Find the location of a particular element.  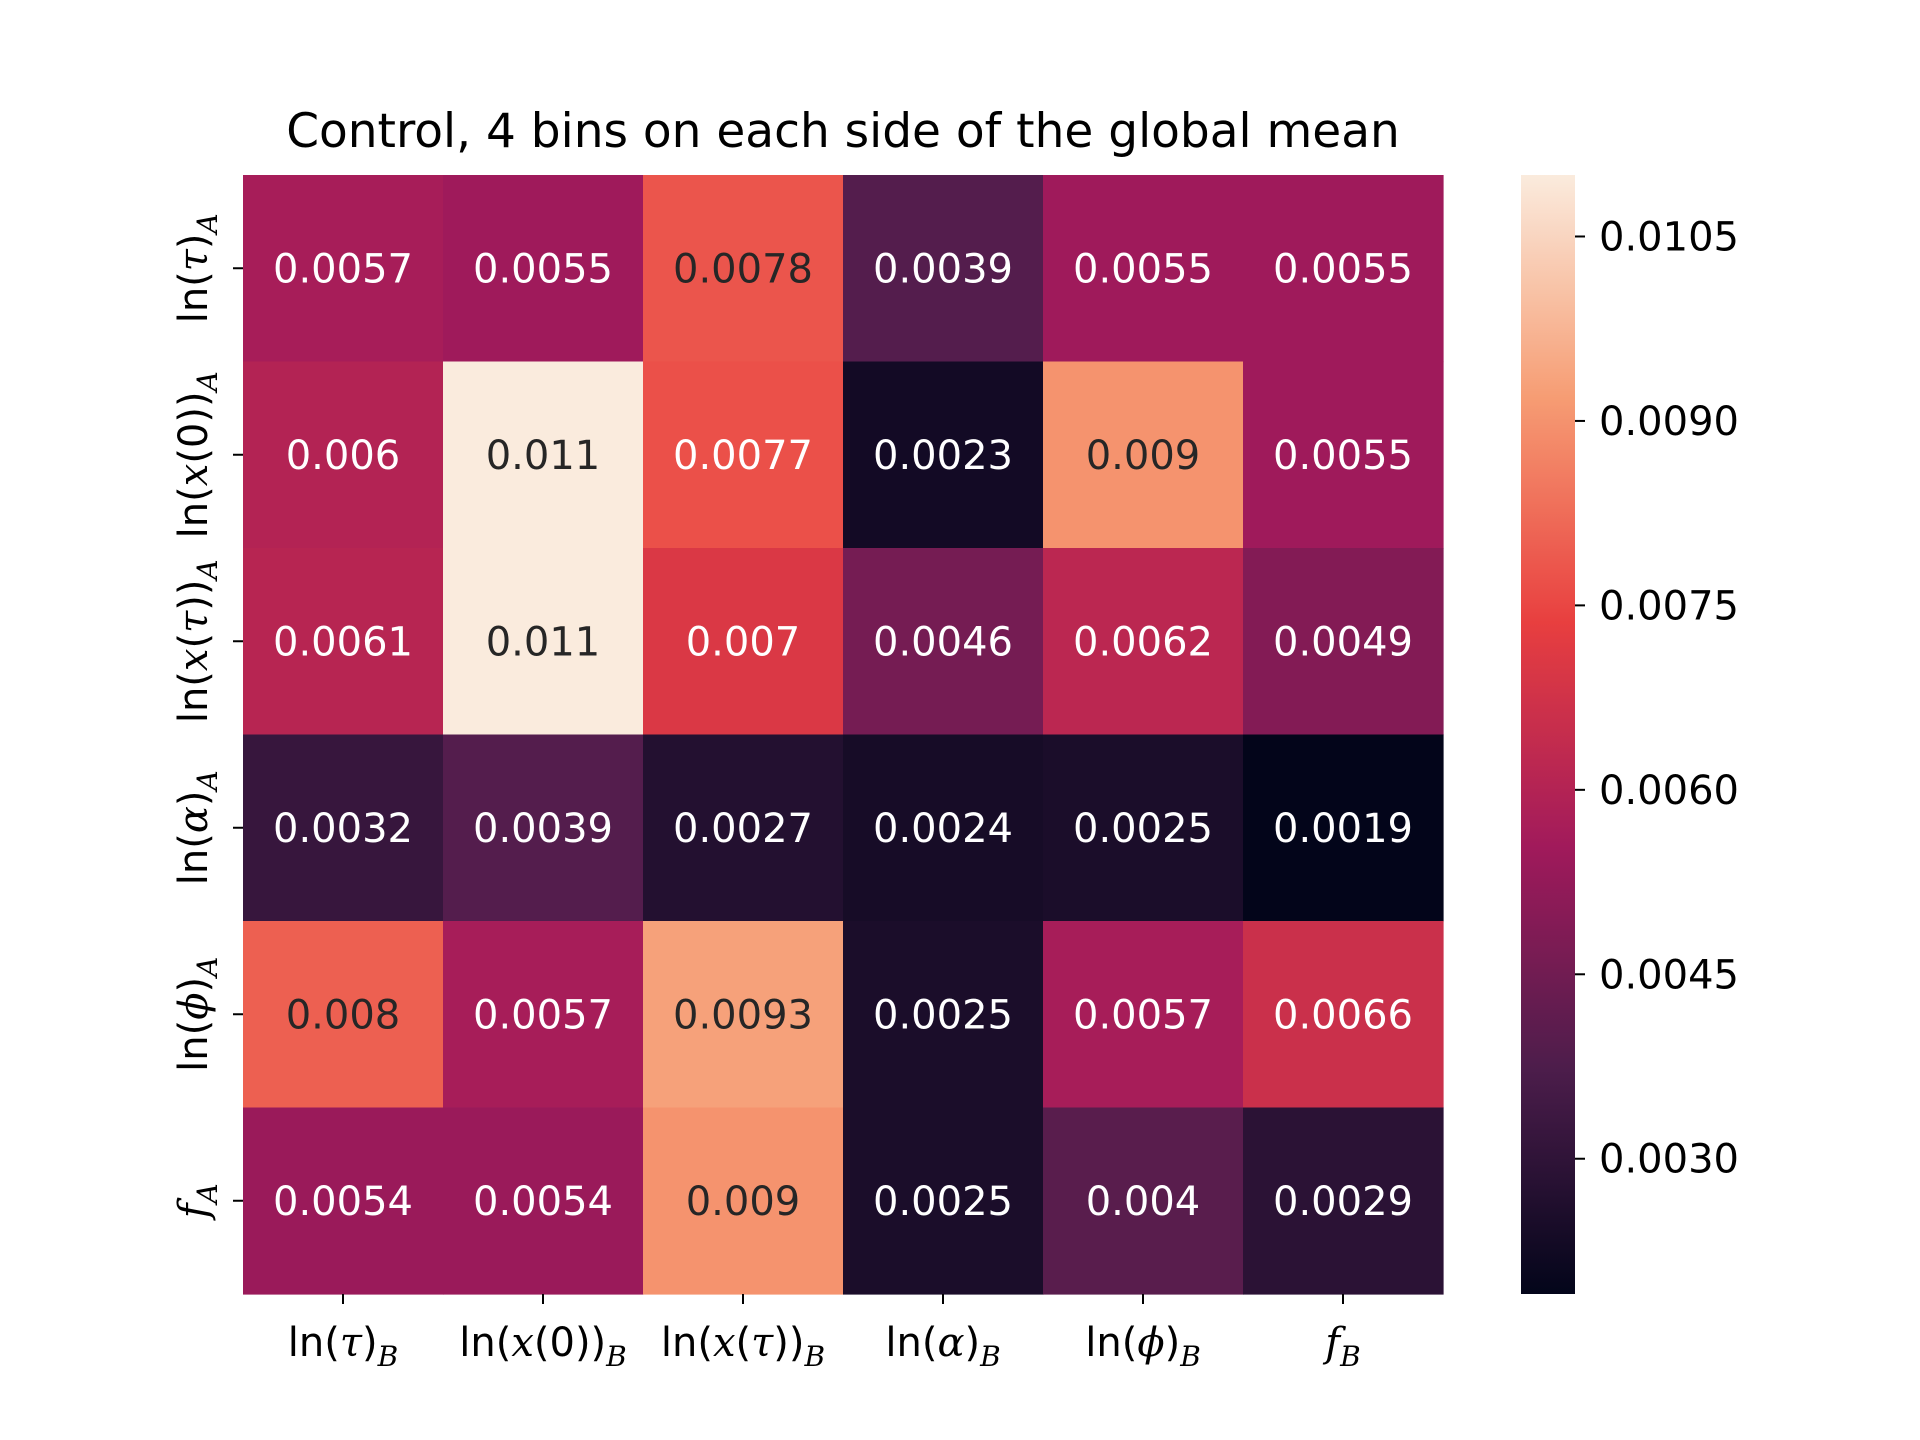

cell-value-label: 0.0029 is located at coordinates (1343, 1202).